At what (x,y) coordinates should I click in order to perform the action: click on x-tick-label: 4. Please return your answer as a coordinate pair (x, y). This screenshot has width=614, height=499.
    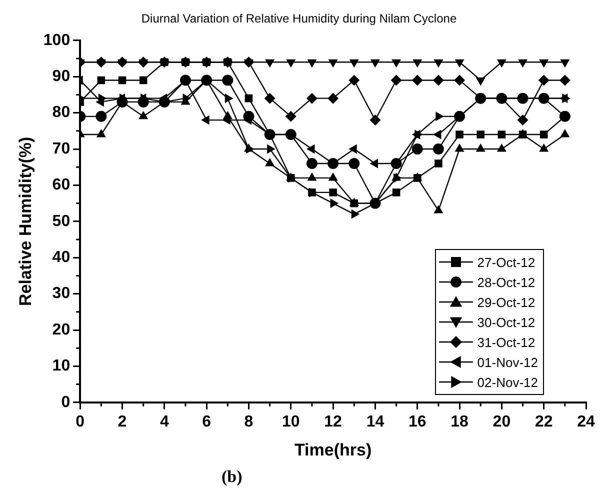
    Looking at the image, I should click on (164, 421).